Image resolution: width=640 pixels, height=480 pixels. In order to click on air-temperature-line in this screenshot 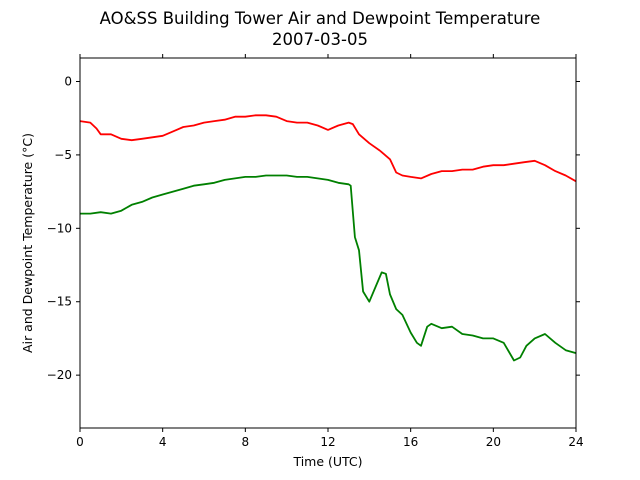, I will do `click(328, 148)`.